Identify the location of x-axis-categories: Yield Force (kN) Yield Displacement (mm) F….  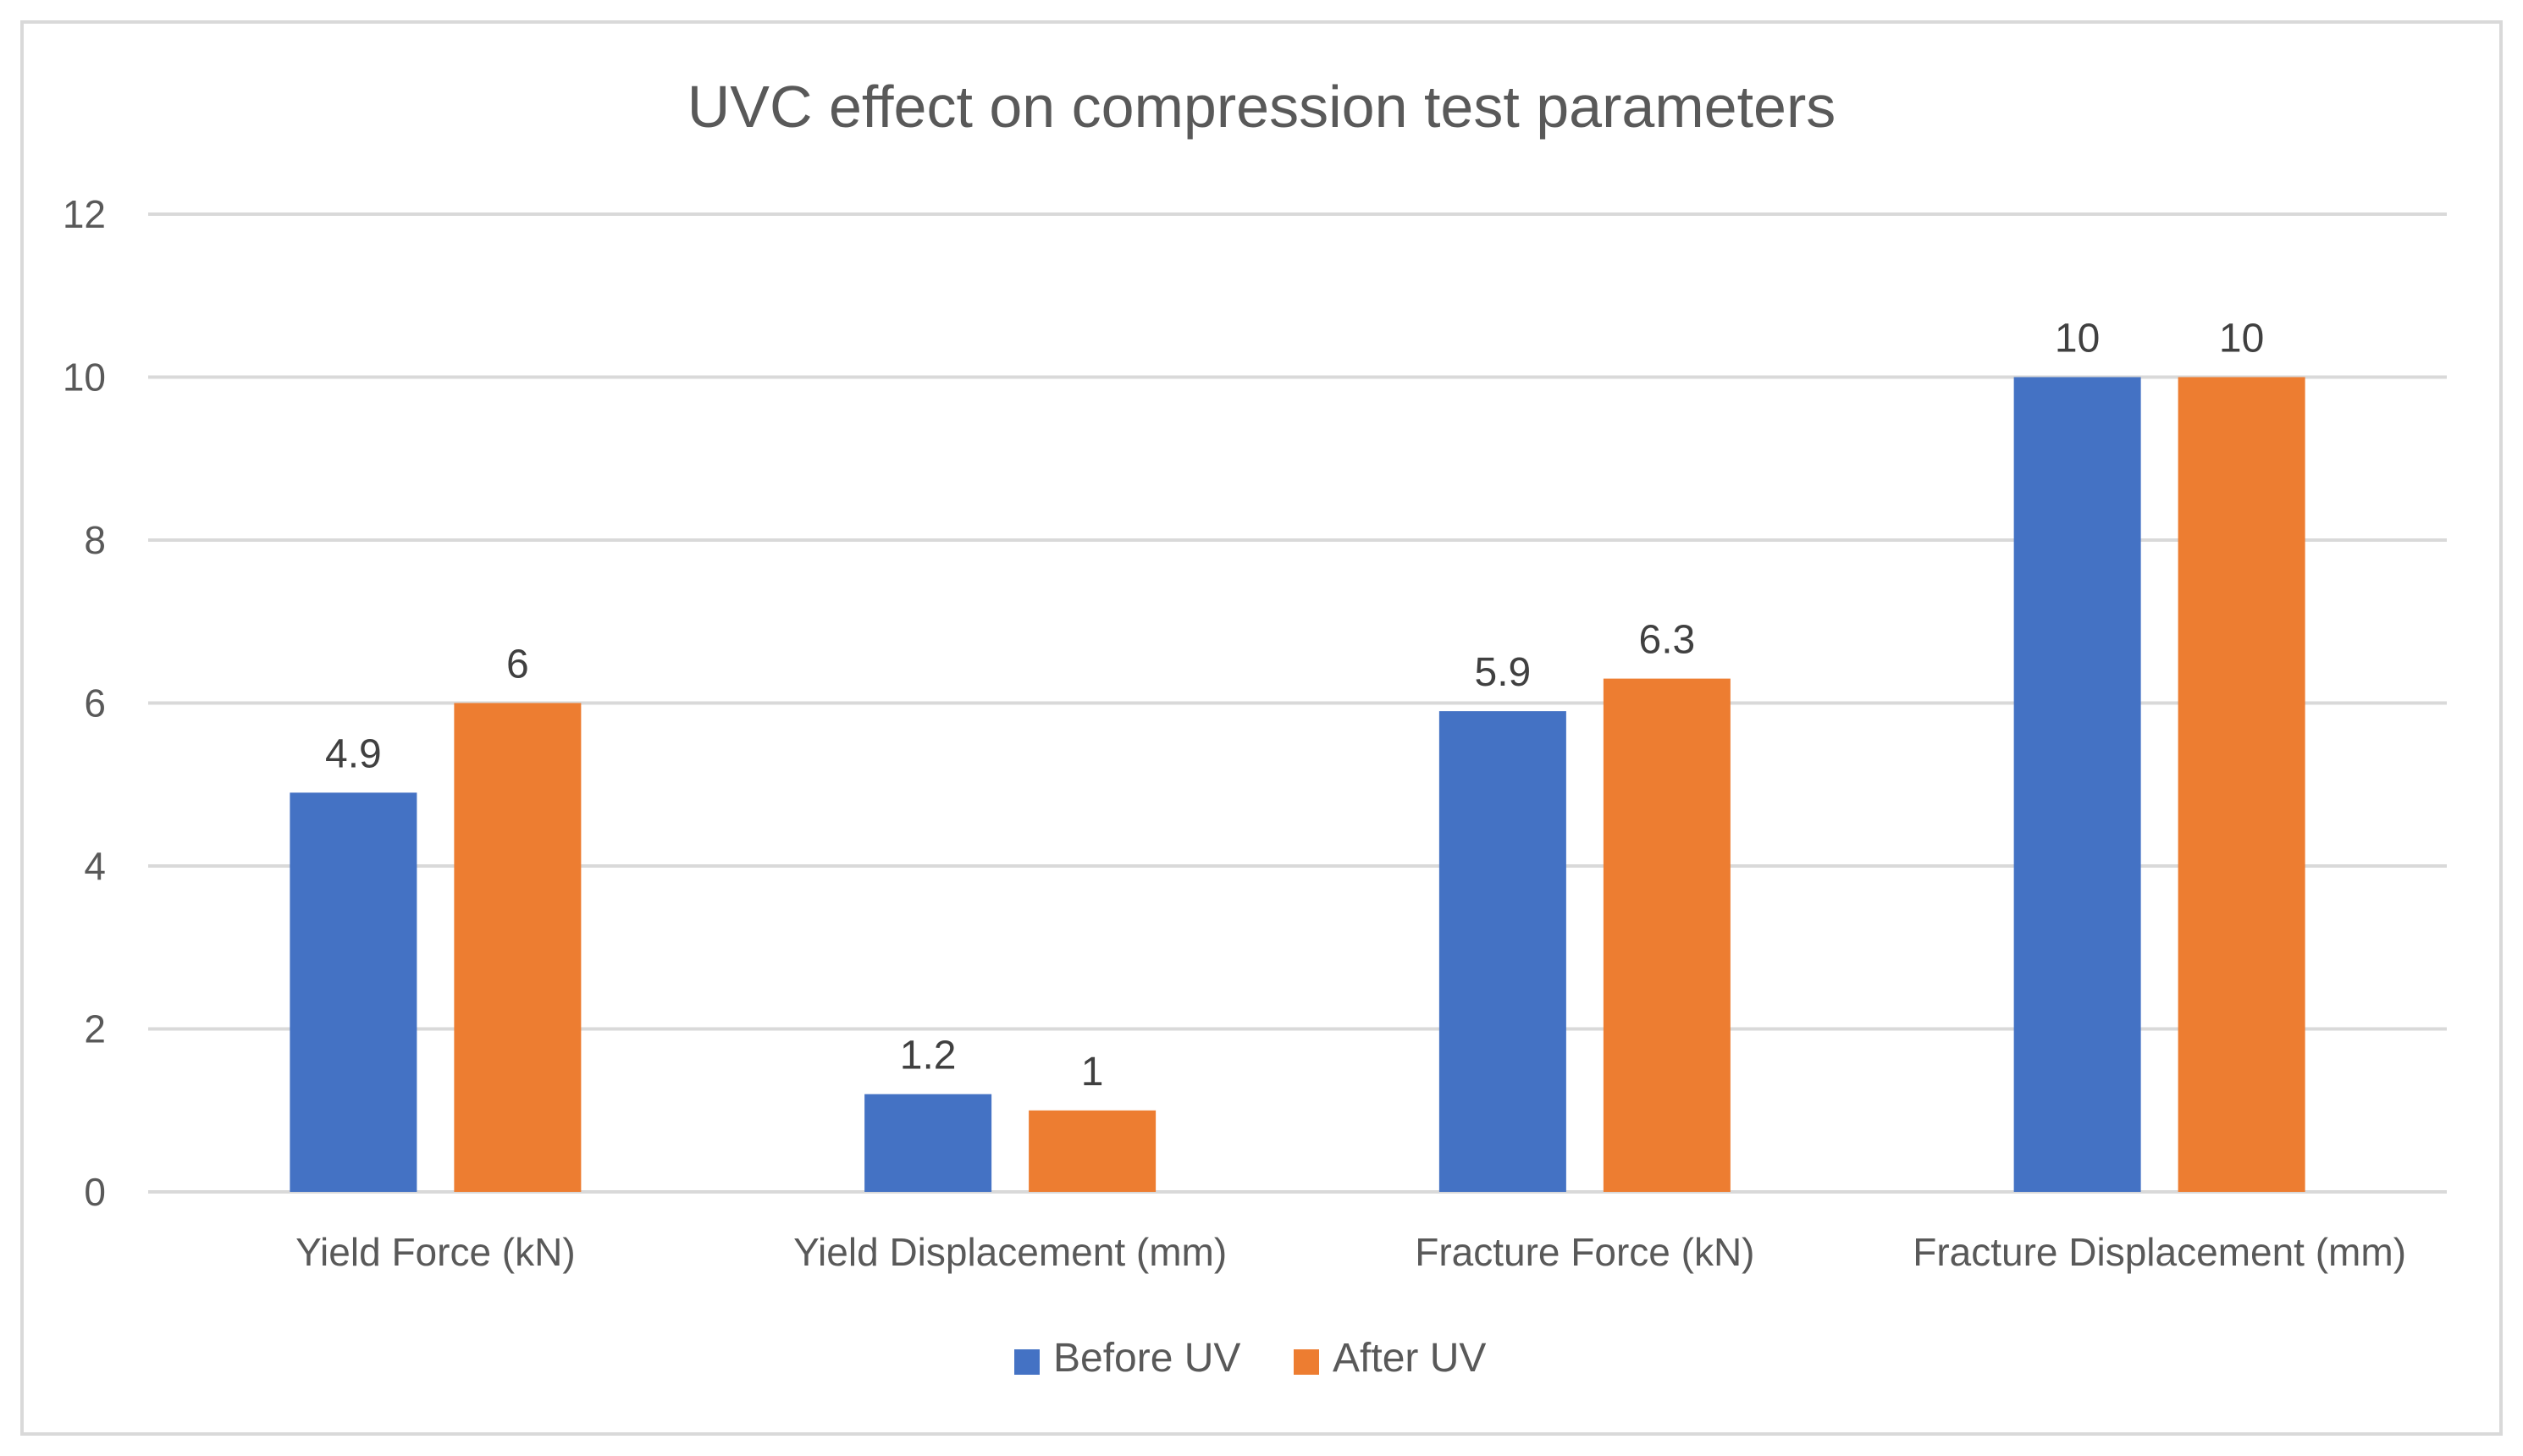
(1351, 1252).